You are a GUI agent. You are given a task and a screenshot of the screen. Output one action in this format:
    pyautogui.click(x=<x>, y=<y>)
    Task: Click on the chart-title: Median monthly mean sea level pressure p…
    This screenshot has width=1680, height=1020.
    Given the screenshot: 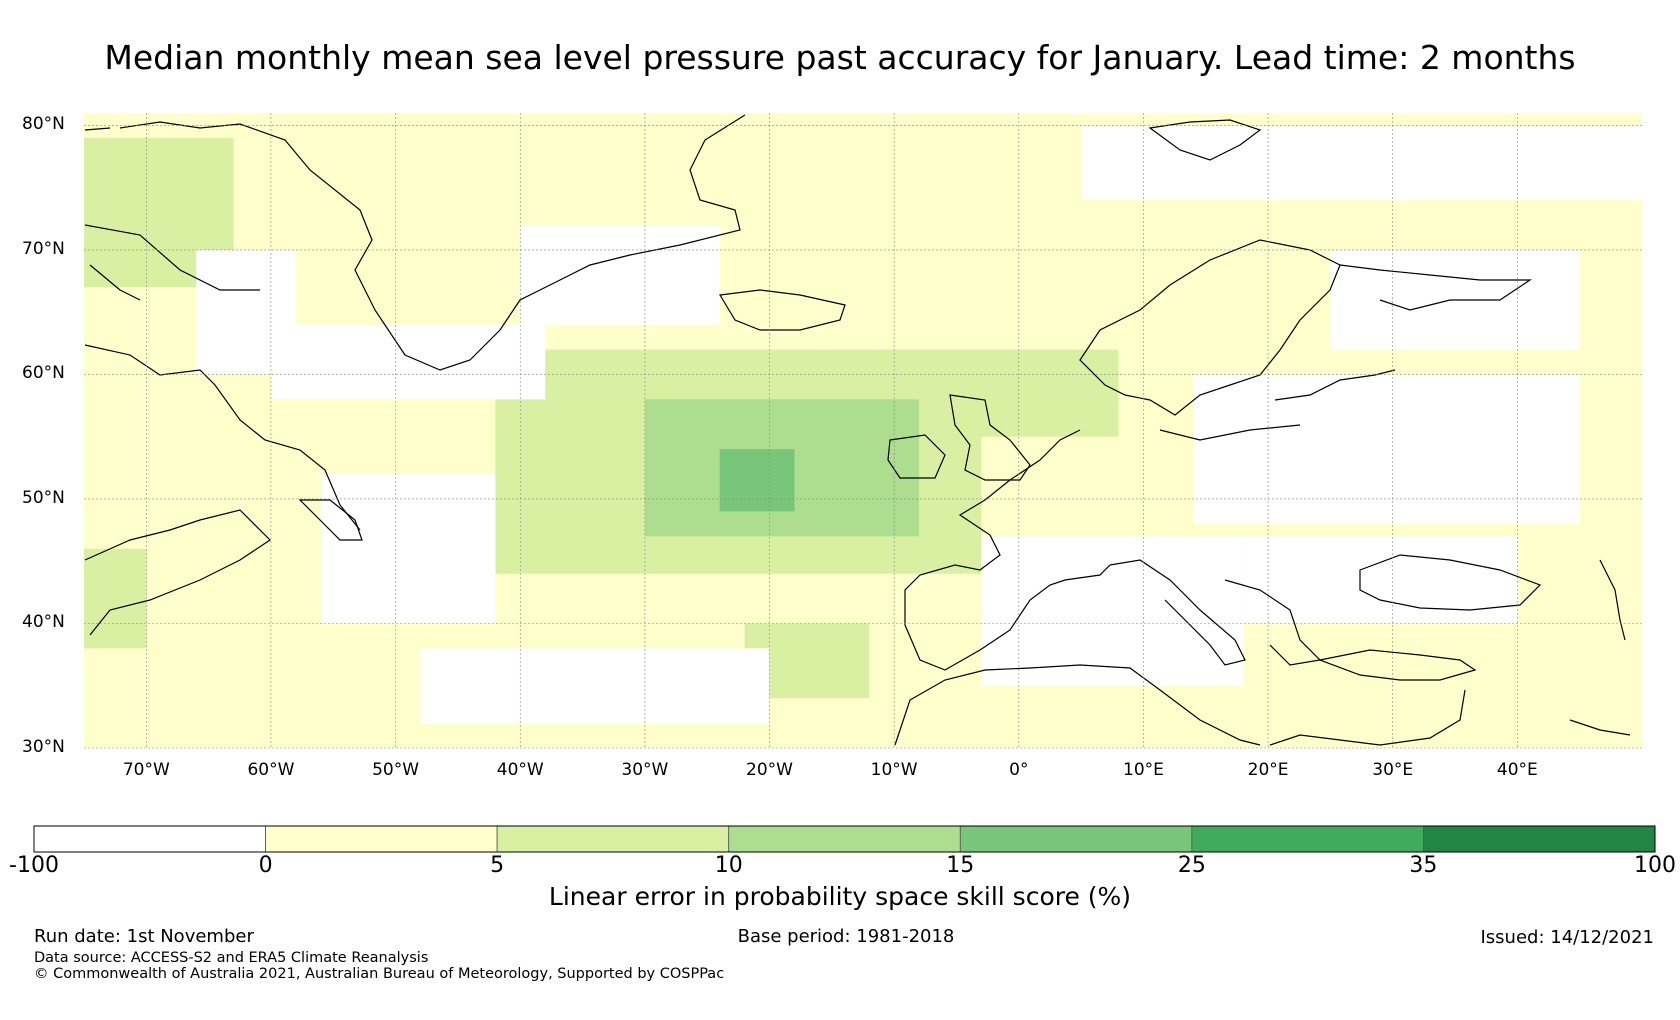 What is the action you would take?
    pyautogui.click(x=840, y=57)
    